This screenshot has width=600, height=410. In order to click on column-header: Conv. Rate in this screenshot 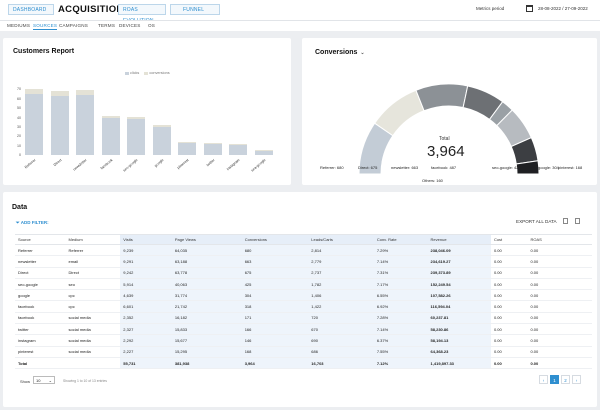, I will do `click(400, 239)`.